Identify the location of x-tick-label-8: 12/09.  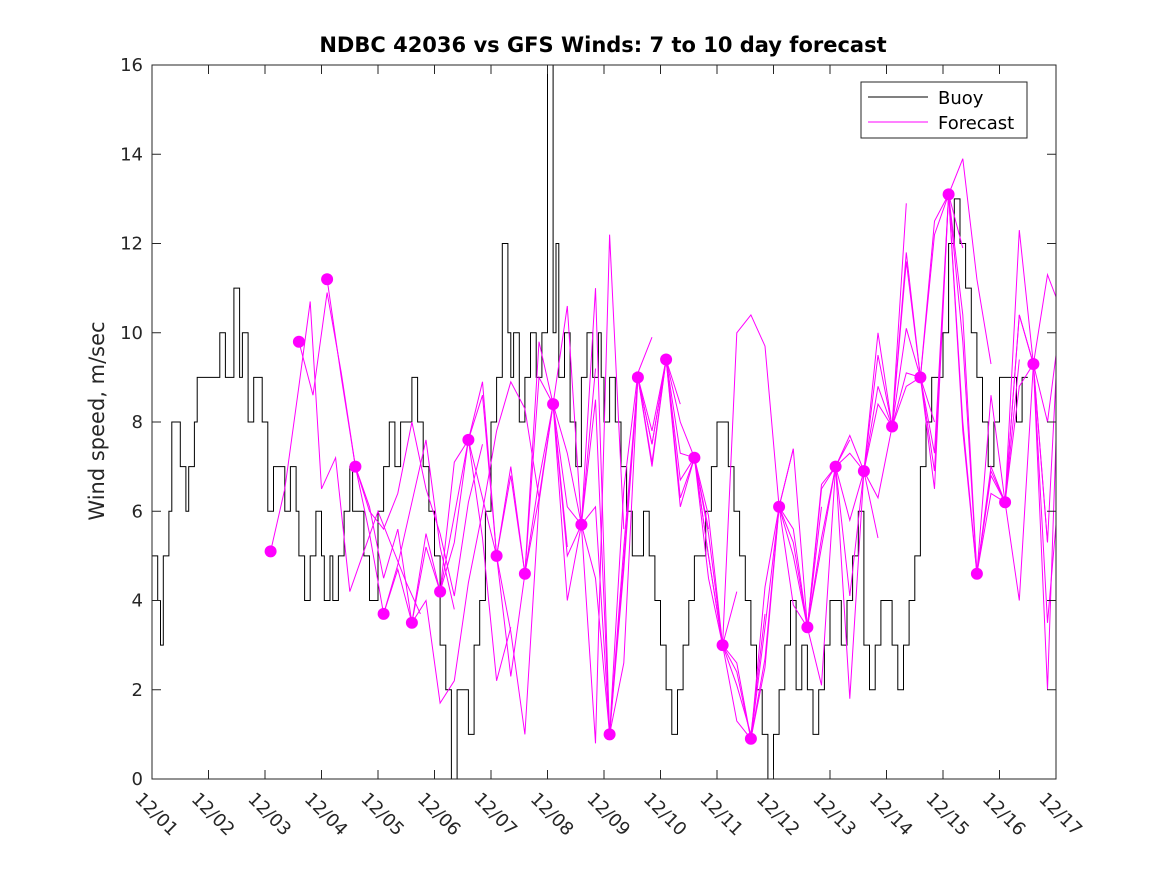
(608, 815).